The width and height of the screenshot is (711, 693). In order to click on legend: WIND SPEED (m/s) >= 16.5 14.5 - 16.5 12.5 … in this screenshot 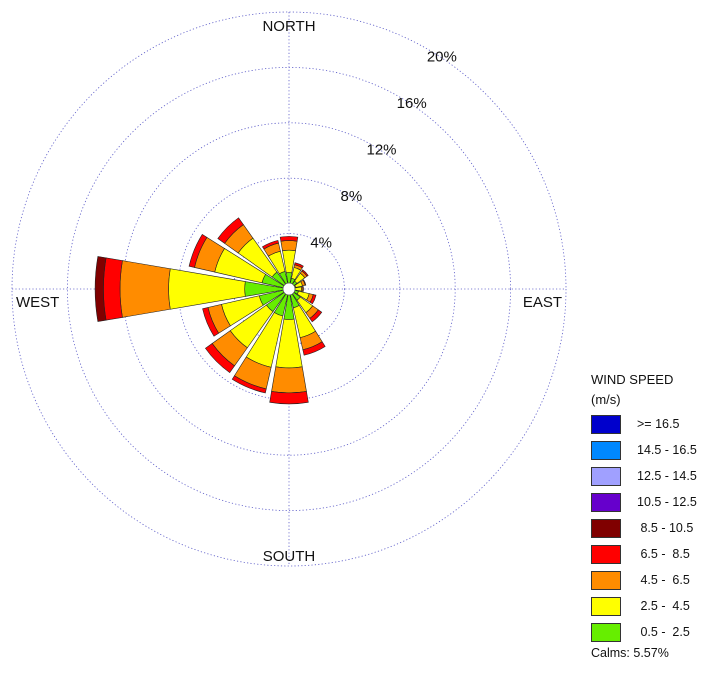, I will do `click(650, 515)`.